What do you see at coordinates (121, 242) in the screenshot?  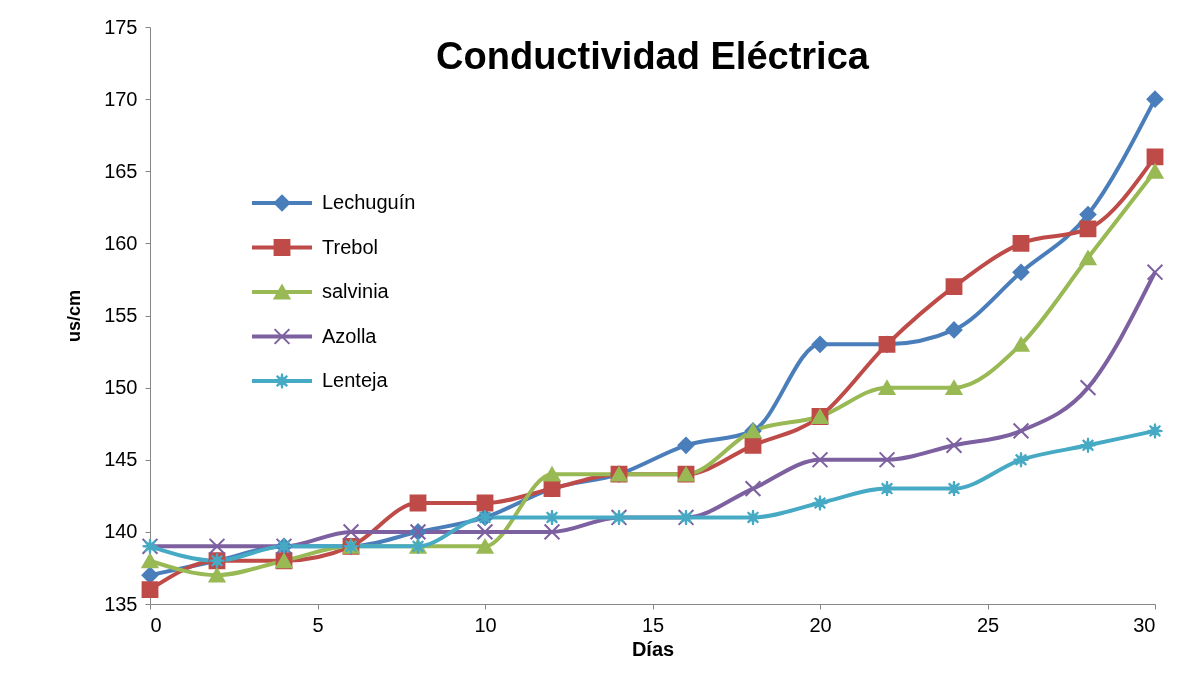 I see `y-tick-label: 160` at bounding box center [121, 242].